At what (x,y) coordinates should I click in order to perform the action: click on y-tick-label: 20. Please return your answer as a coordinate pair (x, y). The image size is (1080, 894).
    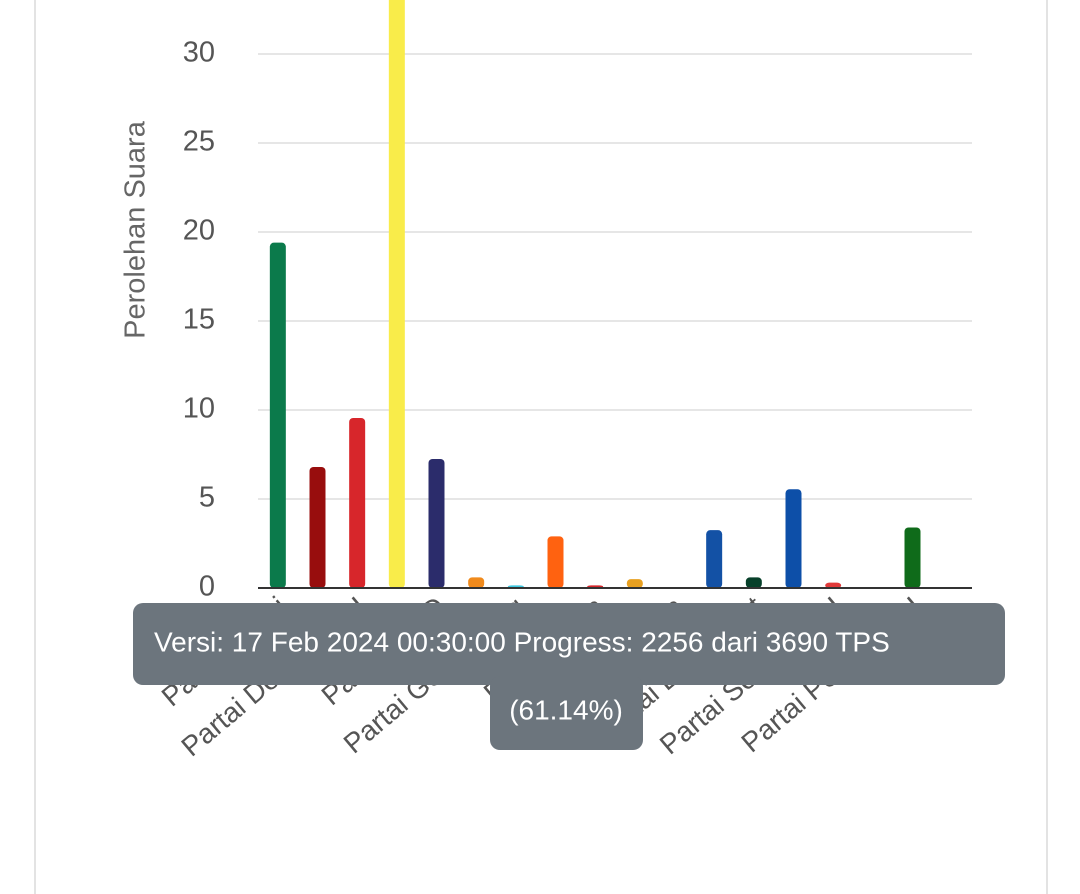
    Looking at the image, I should click on (199, 231).